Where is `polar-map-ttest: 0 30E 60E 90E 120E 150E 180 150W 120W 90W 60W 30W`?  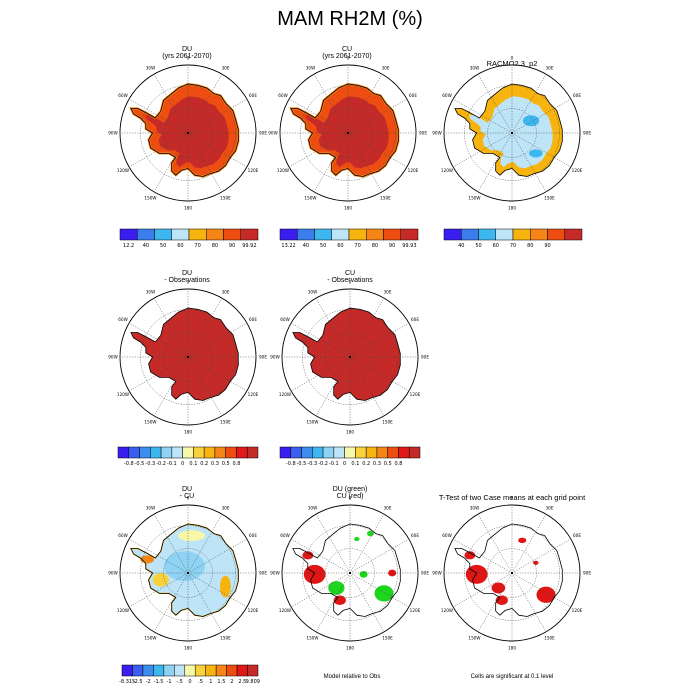 polar-map-ttest: 0 30E 60E 90E 120E 150E 180 150W 120W 90W 60W 30W is located at coordinates (511, 573).